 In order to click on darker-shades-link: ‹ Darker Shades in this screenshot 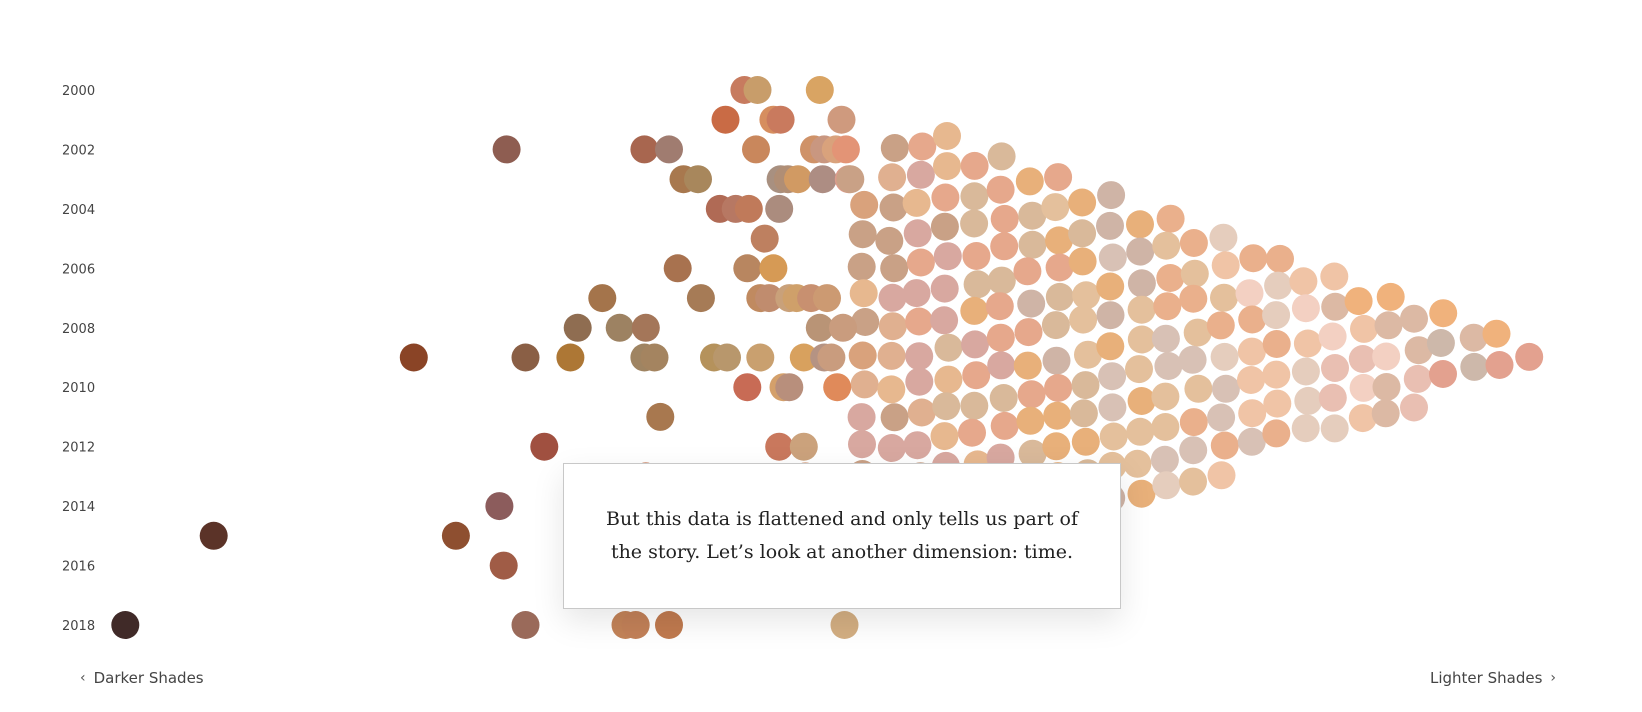, I will do `click(142, 678)`.